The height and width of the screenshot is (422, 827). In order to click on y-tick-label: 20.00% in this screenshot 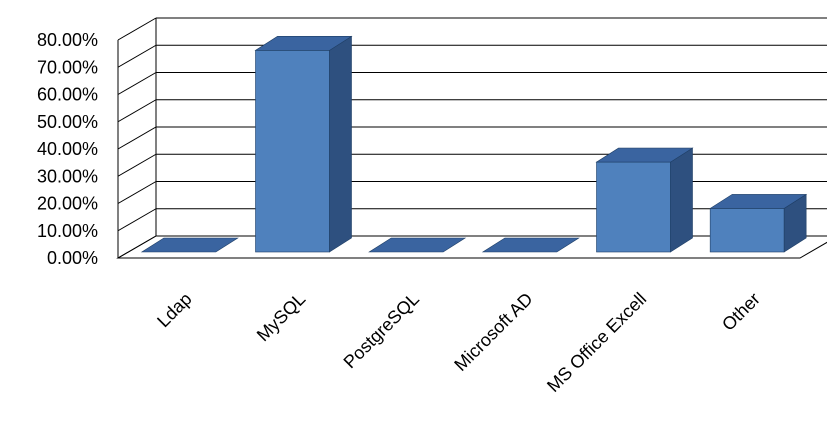, I will do `click(67, 204)`.